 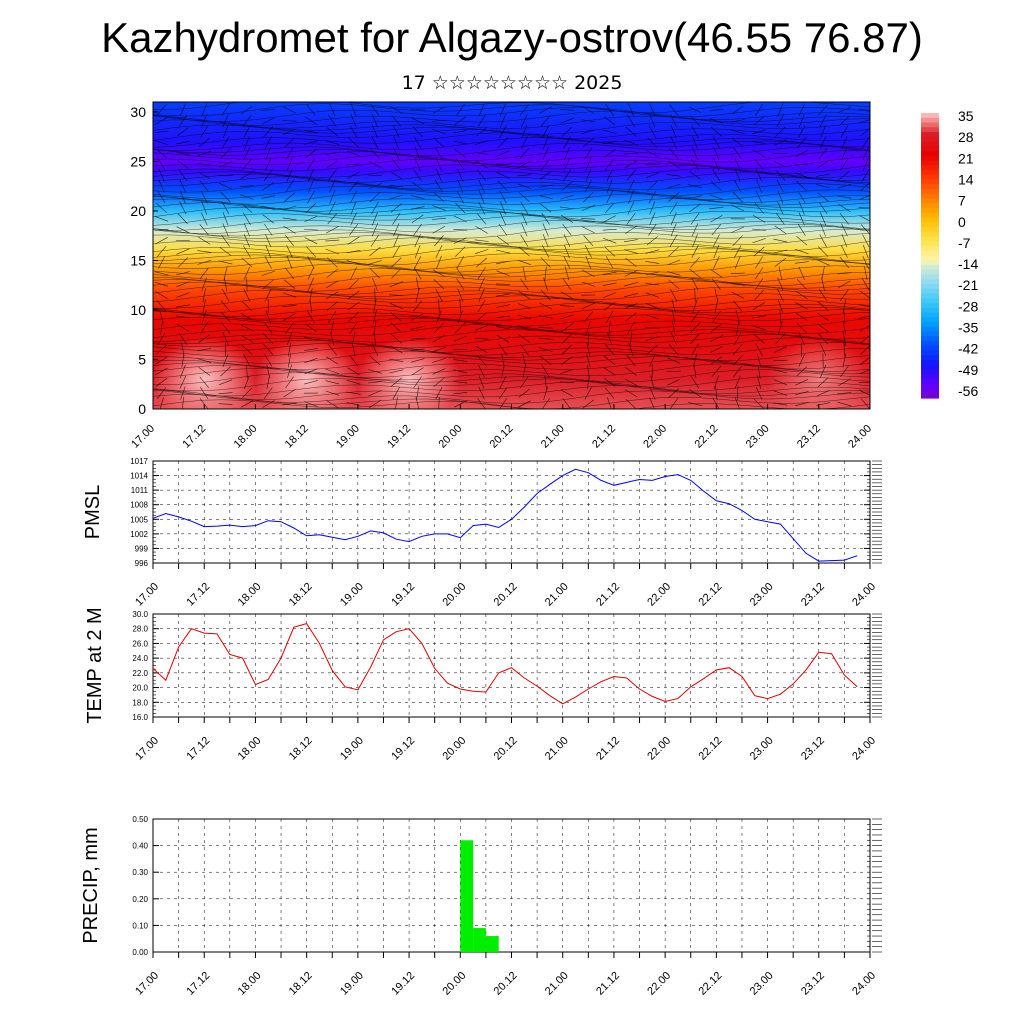 I want to click on y-tick-label: 0.50, so click(x=140, y=819).